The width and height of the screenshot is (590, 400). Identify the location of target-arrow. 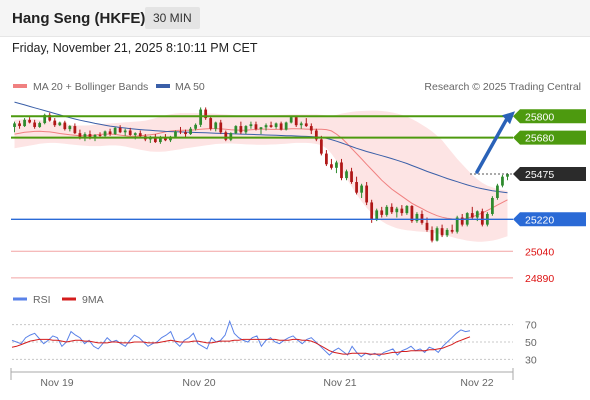
(495, 142).